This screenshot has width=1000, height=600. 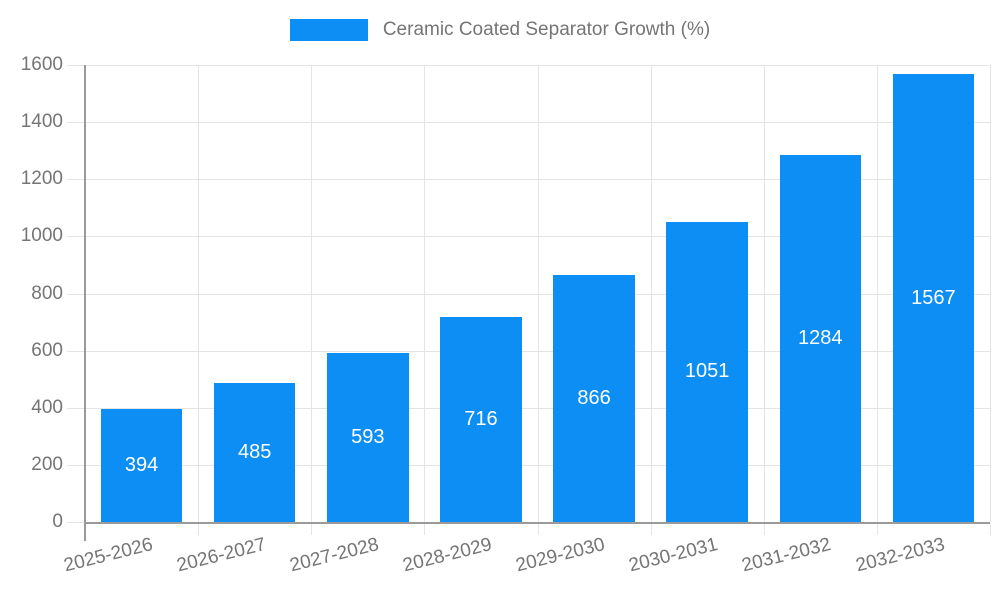 I want to click on y-tick-mark, so click(x=76, y=522).